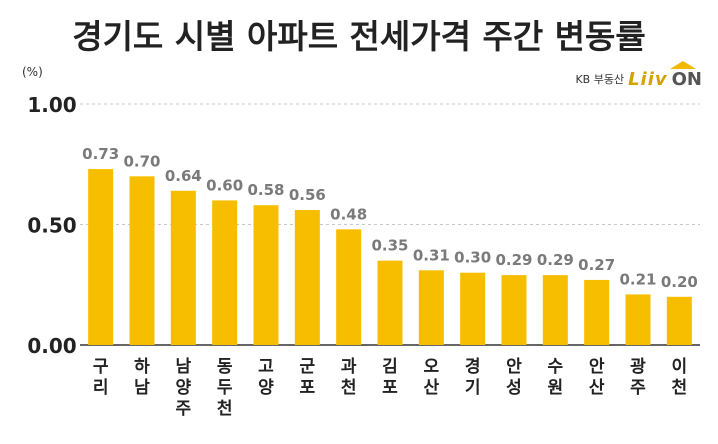  What do you see at coordinates (224, 185) in the screenshot?
I see `bar-value-label: 0.60` at bounding box center [224, 185].